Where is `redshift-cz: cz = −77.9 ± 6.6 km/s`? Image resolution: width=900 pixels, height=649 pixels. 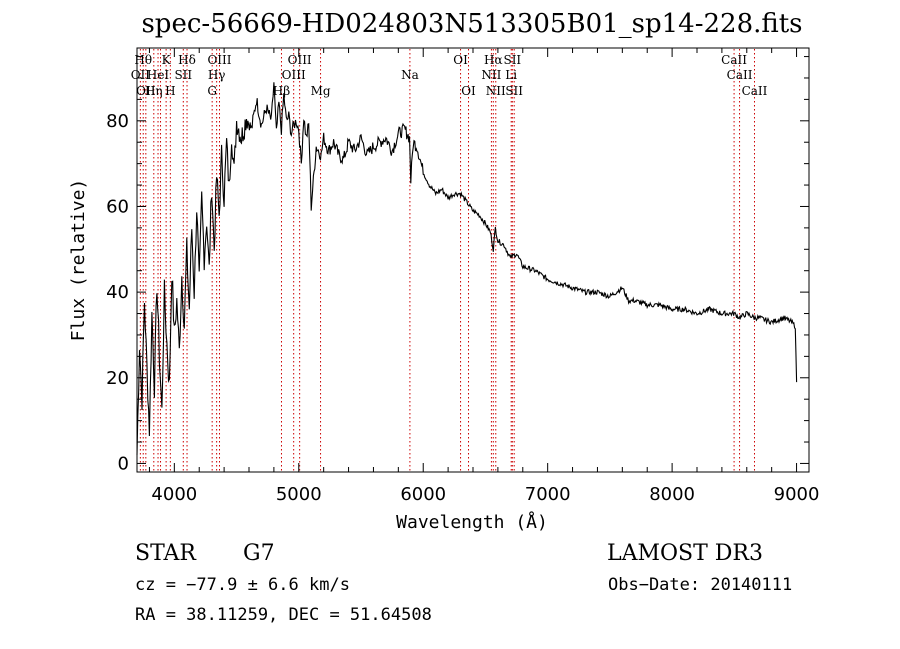
redshift-cz: cz = −77.9 ± 6.6 km/s is located at coordinates (242, 585).